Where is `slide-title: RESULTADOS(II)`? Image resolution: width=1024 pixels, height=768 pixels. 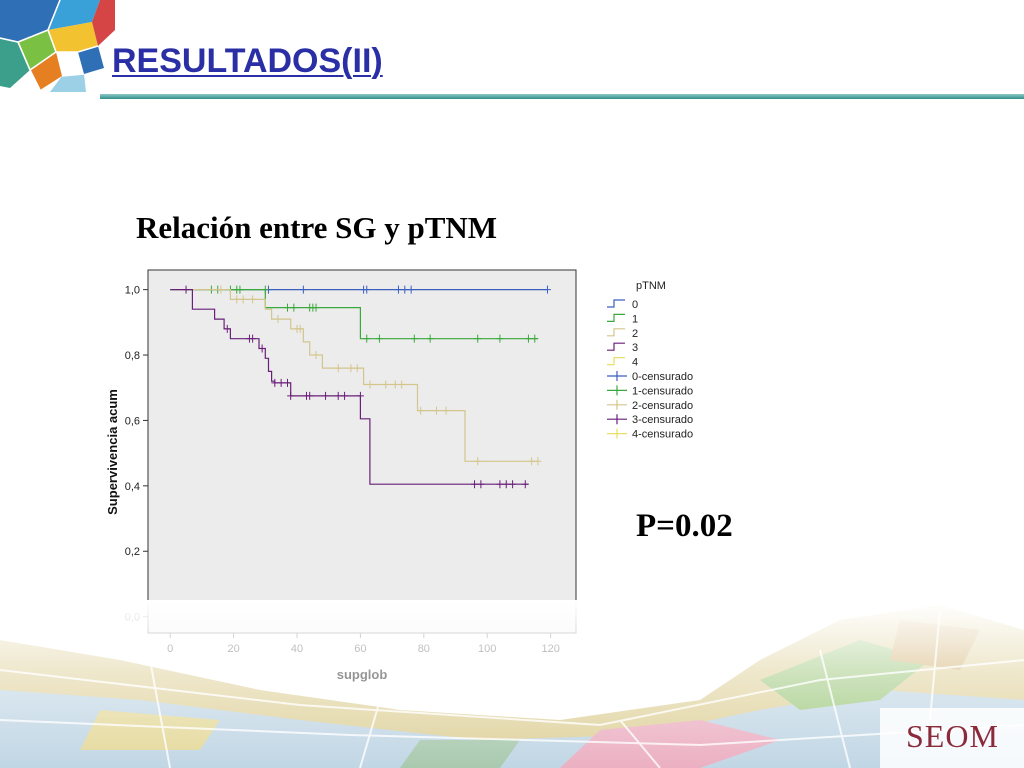 slide-title: RESULTADOS(II) is located at coordinates (247, 61).